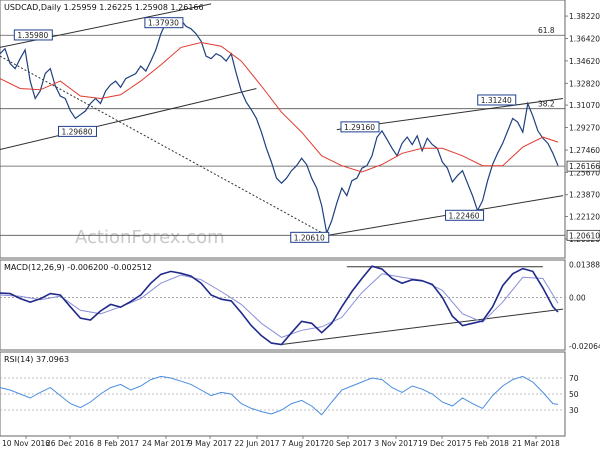 The height and width of the screenshot is (450, 600). Describe the element at coordinates (546, 104) in the screenshot. I see `fib-level-label: 38.2` at that location.